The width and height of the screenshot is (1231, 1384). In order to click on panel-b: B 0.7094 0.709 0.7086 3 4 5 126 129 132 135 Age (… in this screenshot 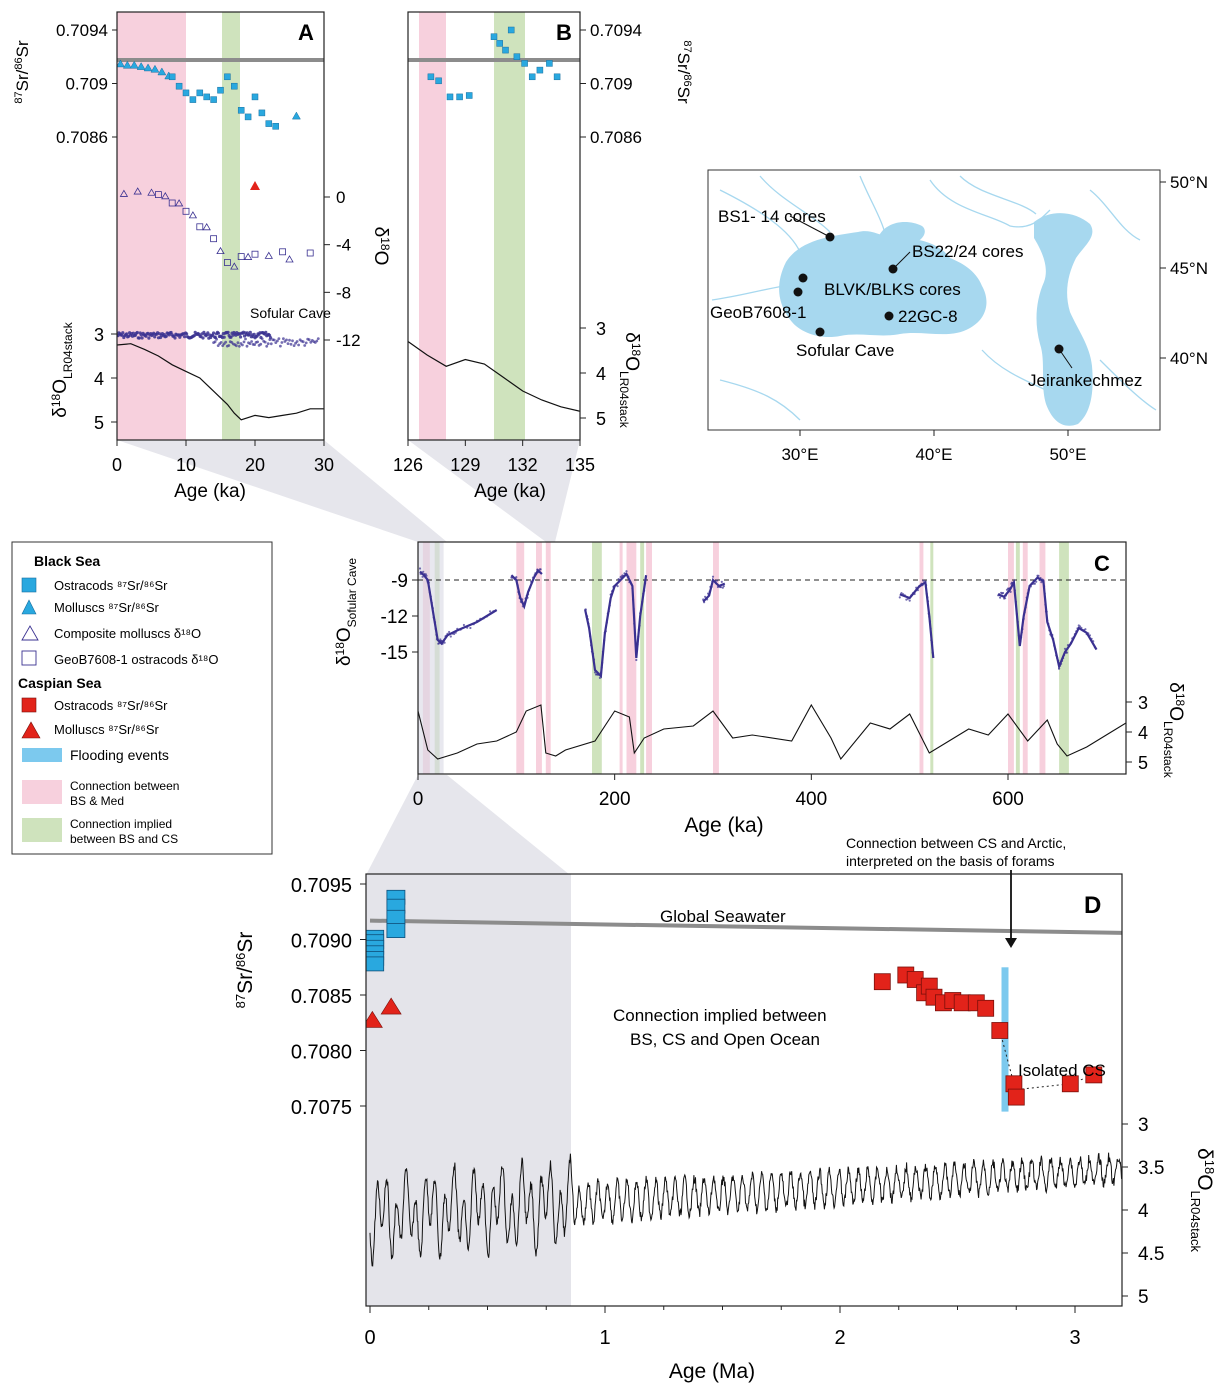, I will do `click(543, 256)`.